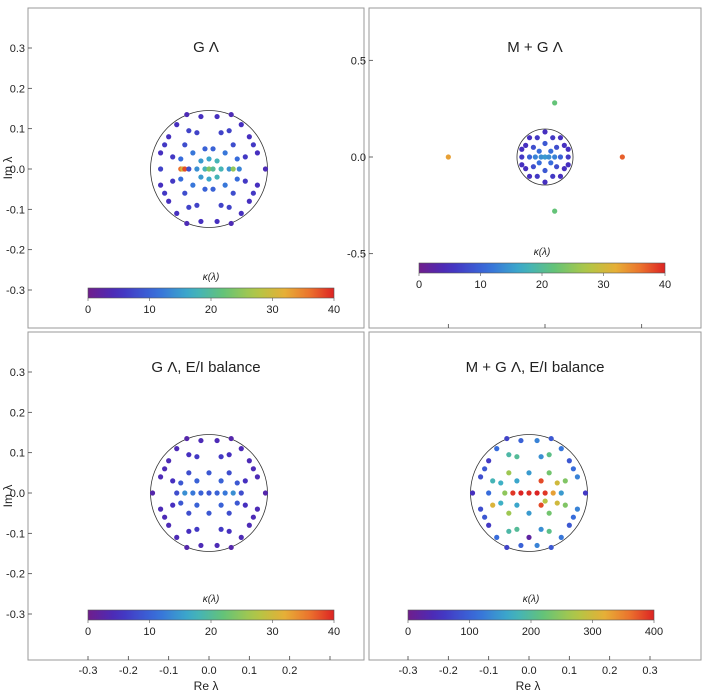 The width and height of the screenshot is (706, 694). Describe the element at coordinates (15, 615) in the screenshot. I see `y-tick-label: -0.3` at that location.